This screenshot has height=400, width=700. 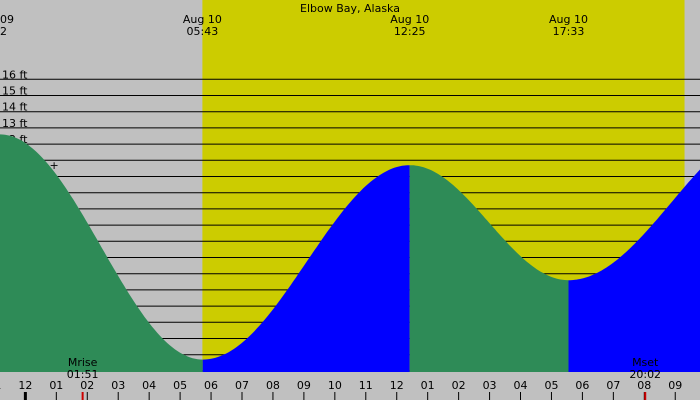 I want to click on top-time-label: 17:33, so click(x=569, y=31).